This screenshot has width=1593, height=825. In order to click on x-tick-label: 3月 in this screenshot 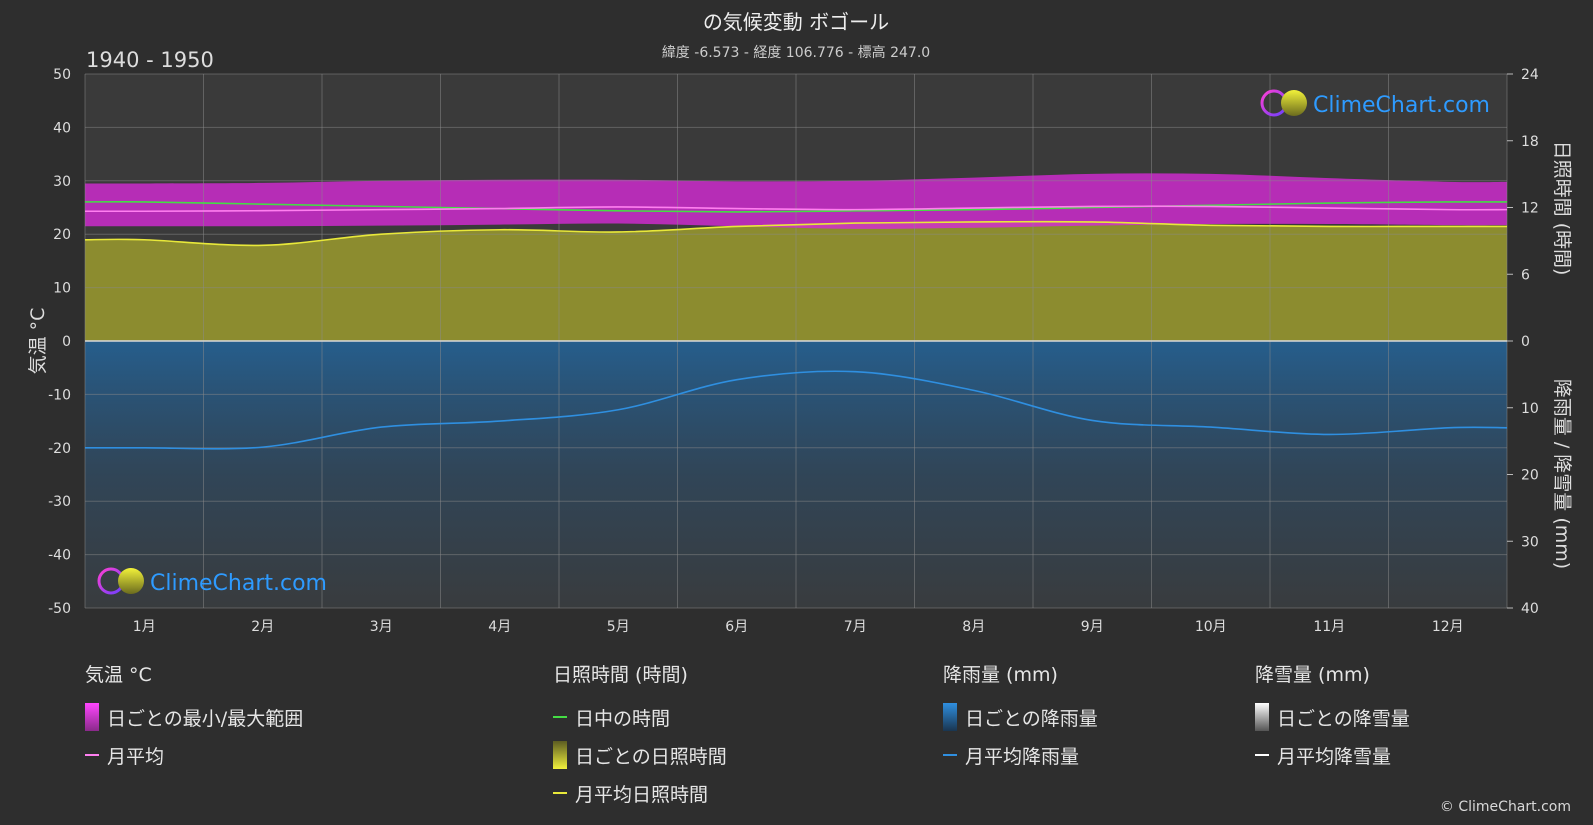, I will do `click(381, 627)`.